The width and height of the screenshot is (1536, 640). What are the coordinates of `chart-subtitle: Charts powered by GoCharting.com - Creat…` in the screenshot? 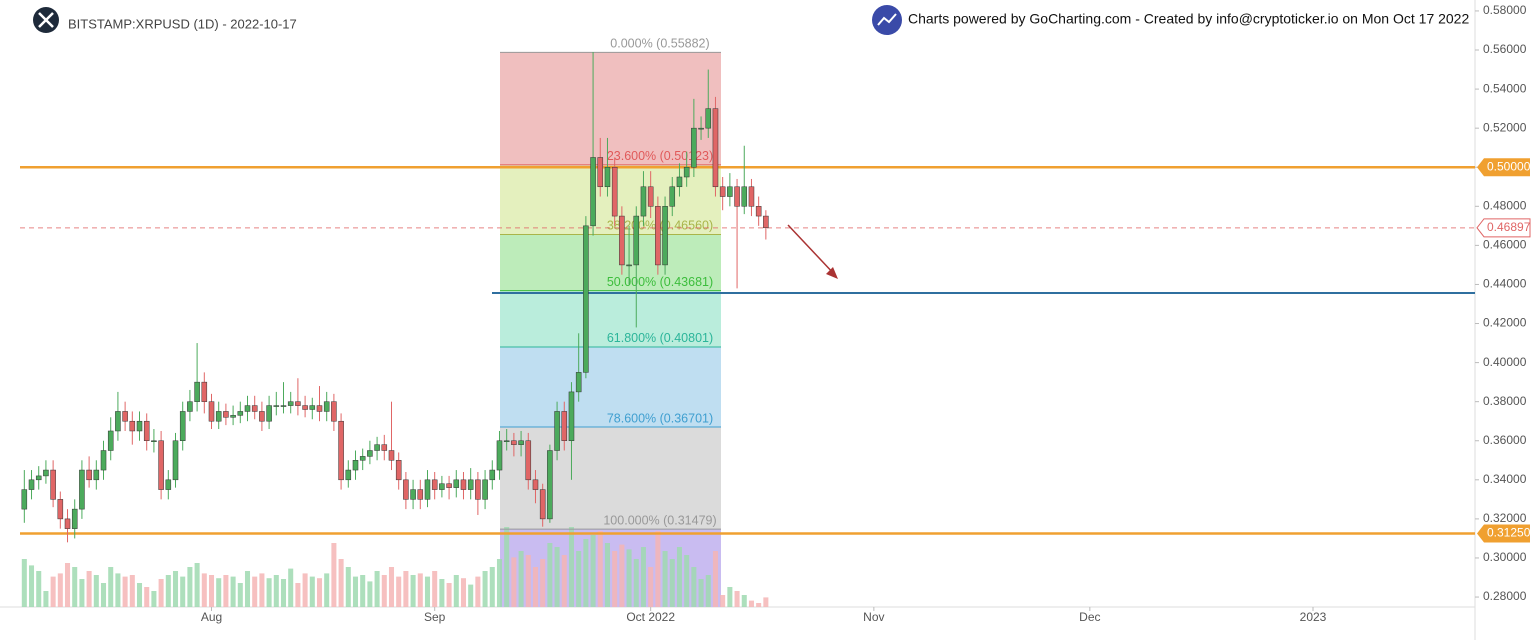 It's located at (1188, 19).